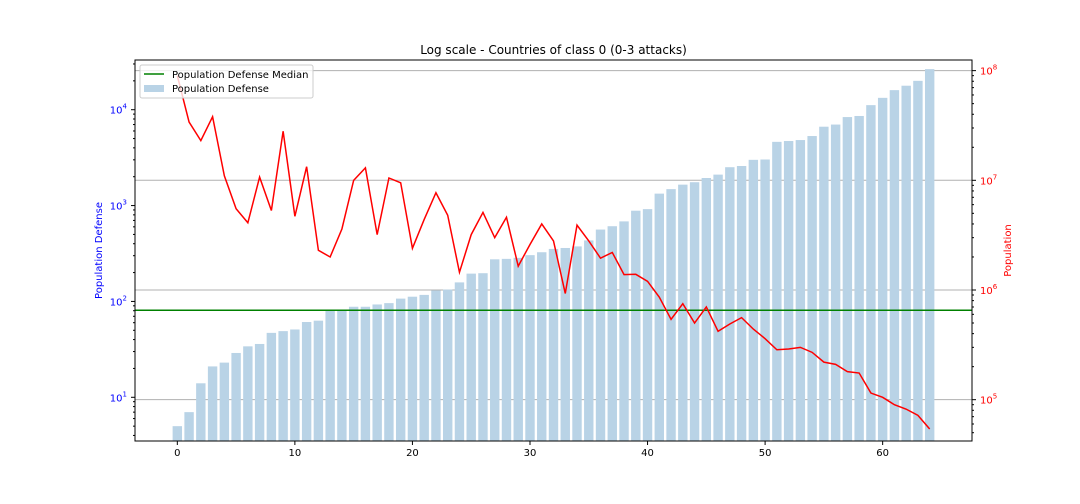 This screenshot has height=504, width=1080. What do you see at coordinates (119, 110) in the screenshot?
I see `y-tick-label-left: 10⁴` at bounding box center [119, 110].